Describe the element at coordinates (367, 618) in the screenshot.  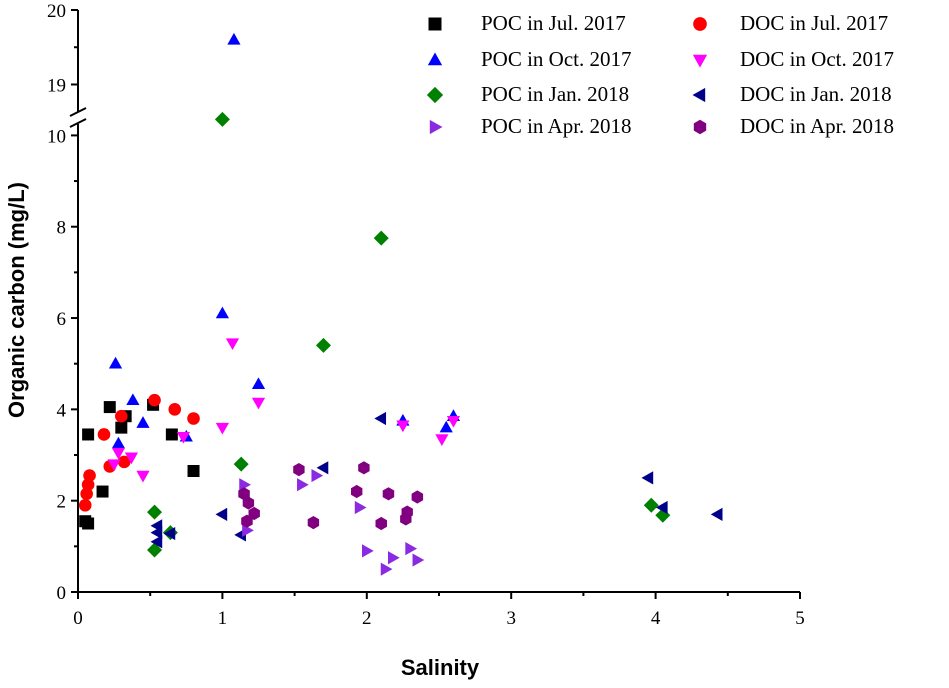
I see `x-tick-label: 2` at that location.